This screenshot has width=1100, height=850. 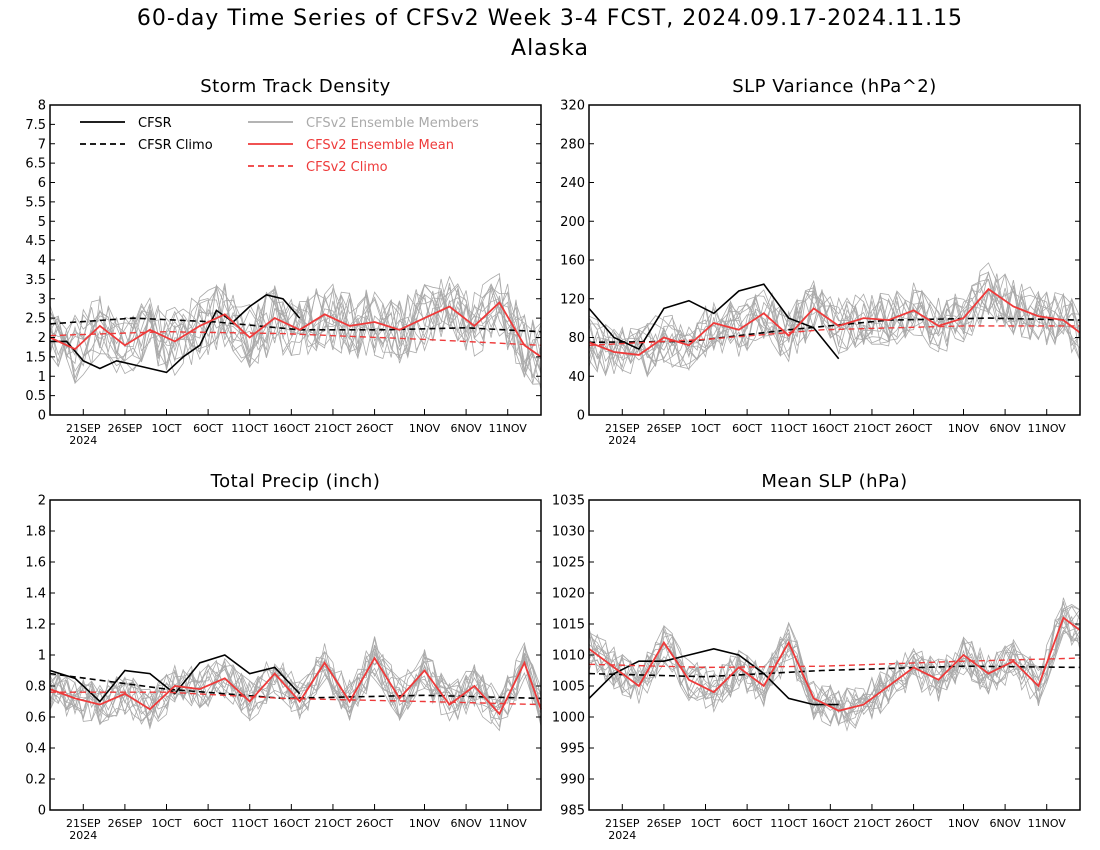 What do you see at coordinates (35, 241) in the screenshot?
I see `y-tick-label: 4.5` at bounding box center [35, 241].